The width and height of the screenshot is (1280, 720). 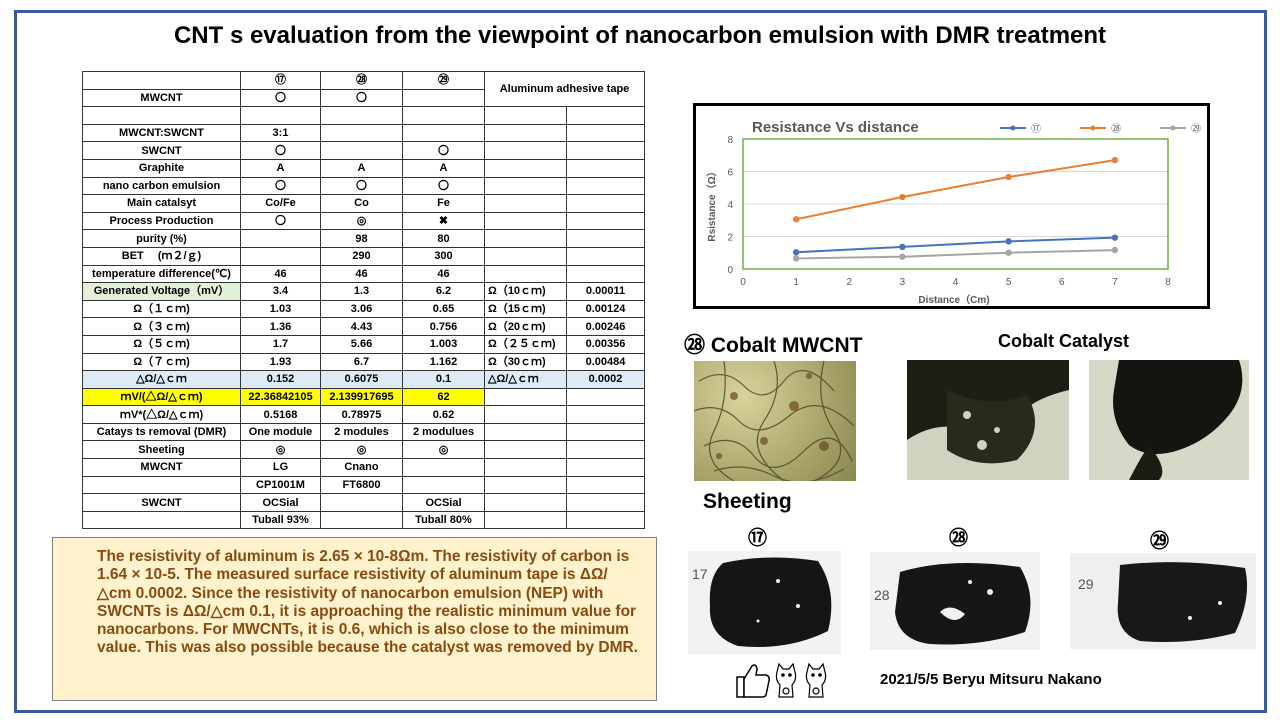 I want to click on label-sheeting: Sheeting, so click(x=747, y=501).